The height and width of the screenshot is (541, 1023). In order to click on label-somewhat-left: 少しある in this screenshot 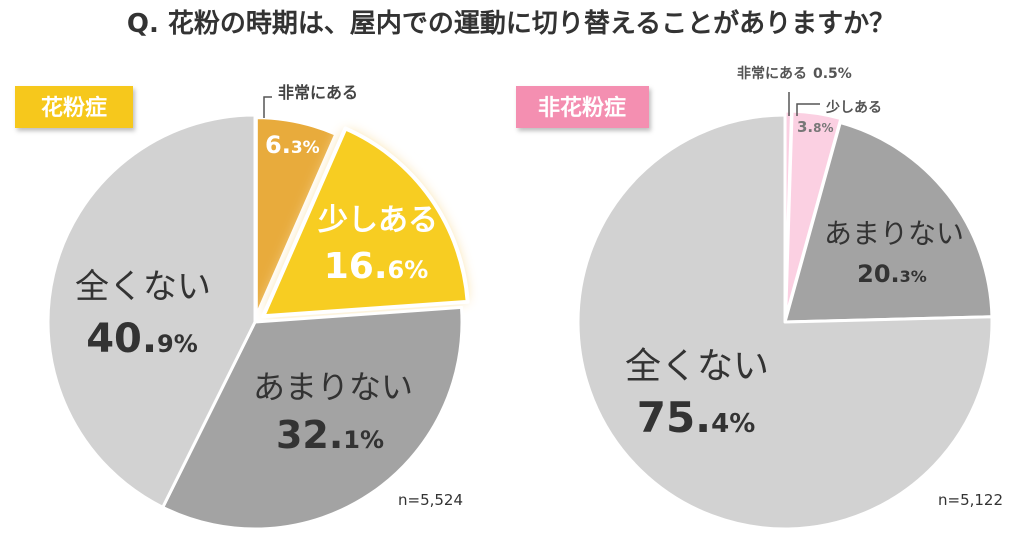, I will do `click(378, 220)`.